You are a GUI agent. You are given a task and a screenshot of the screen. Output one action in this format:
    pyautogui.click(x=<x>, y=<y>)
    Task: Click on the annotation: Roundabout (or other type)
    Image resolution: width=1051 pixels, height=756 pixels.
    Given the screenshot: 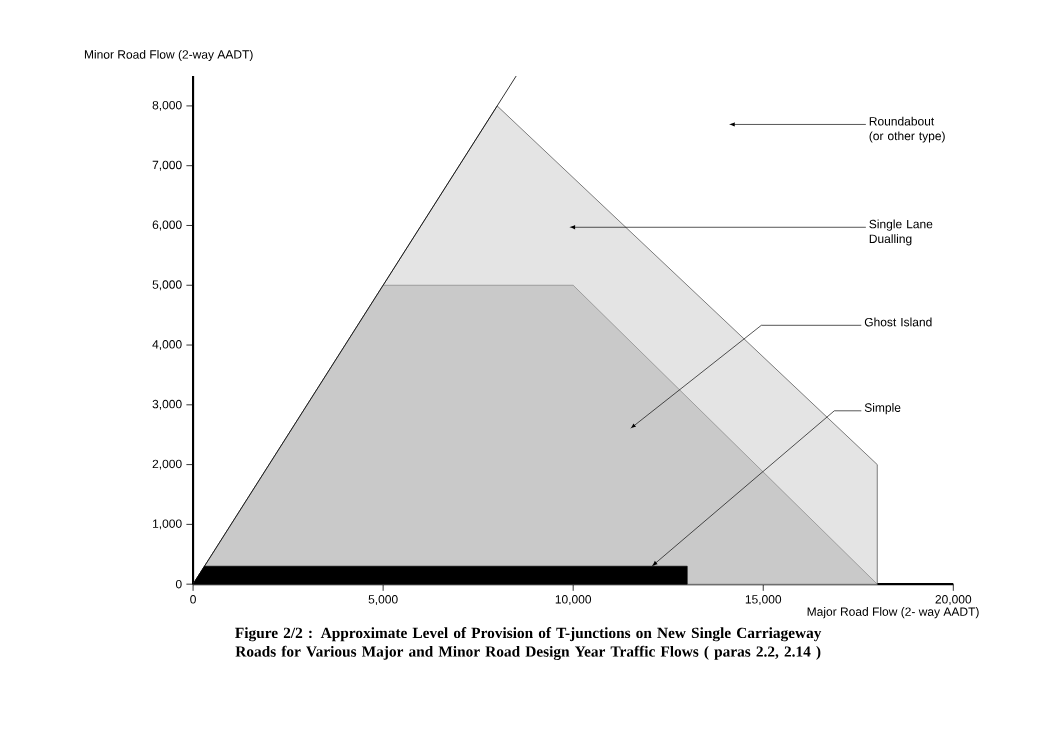 What is the action you would take?
    pyautogui.click(x=907, y=129)
    